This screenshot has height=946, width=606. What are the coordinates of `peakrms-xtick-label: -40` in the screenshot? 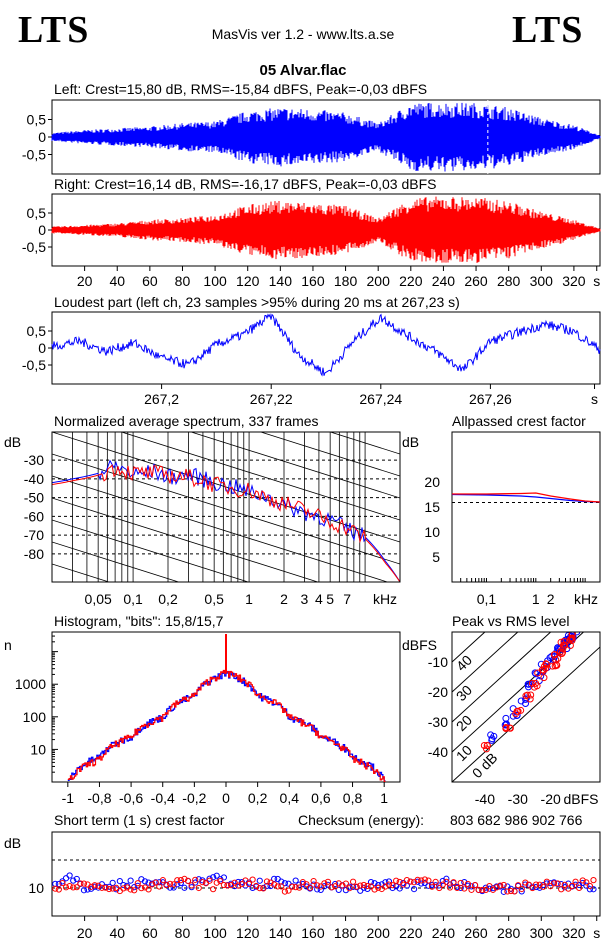 It's located at (485, 799).